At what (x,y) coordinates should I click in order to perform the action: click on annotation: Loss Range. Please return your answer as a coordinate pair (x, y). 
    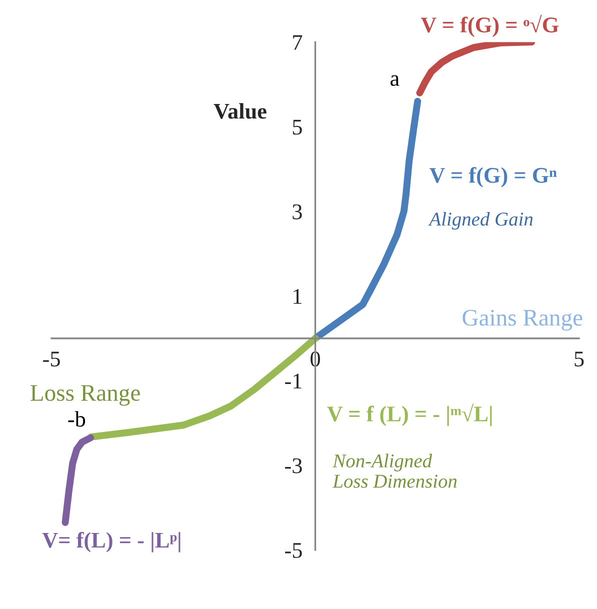
    Looking at the image, I should click on (85, 395).